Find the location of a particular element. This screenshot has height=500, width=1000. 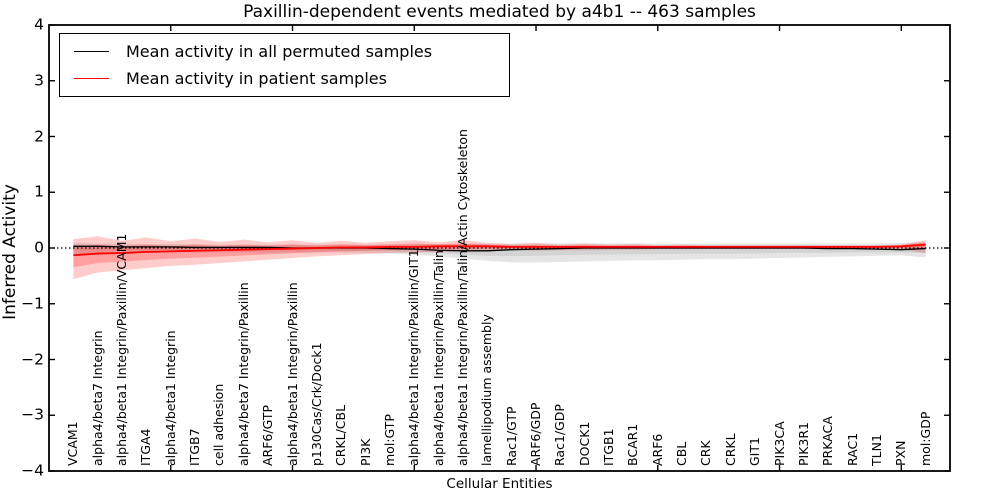

x-tick-label: VCAM1 is located at coordinates (73, 443).